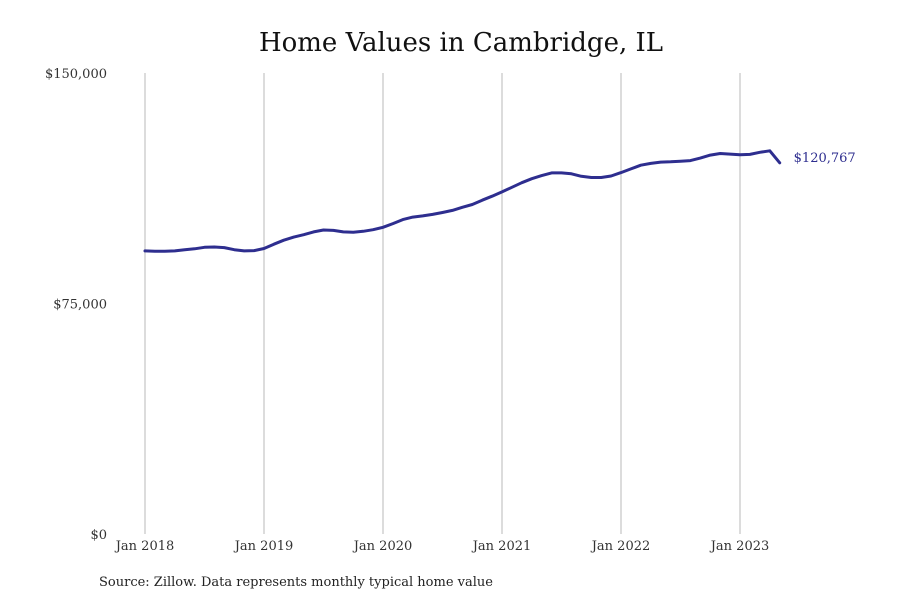 The height and width of the screenshot is (600, 900). Describe the element at coordinates (462, 201) in the screenshot. I see `series-line` at that location.